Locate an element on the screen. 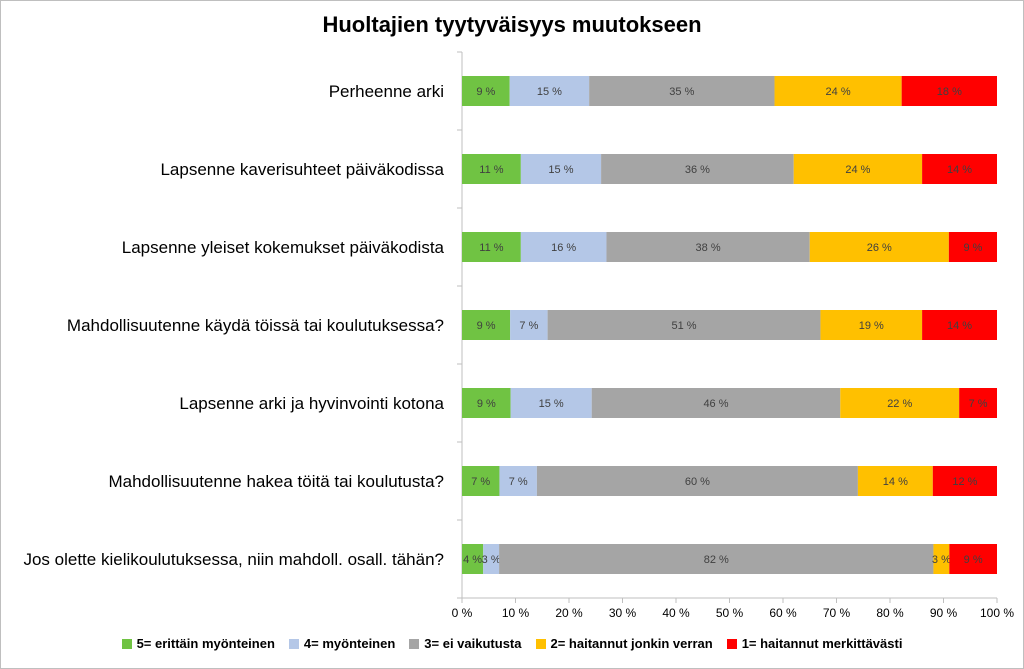  data-label: 36 % is located at coordinates (697, 170).